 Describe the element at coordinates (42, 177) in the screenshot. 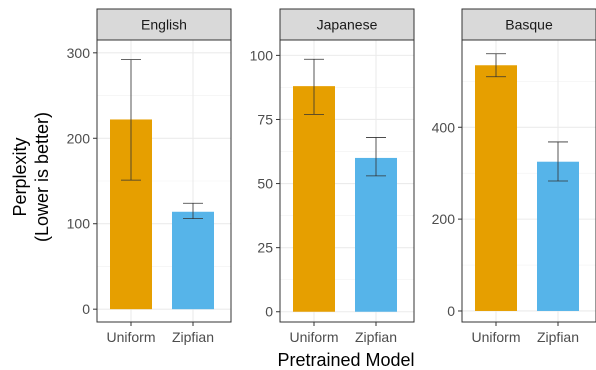

I see `y-axis-label-line-2: (Lower is better)` at that location.